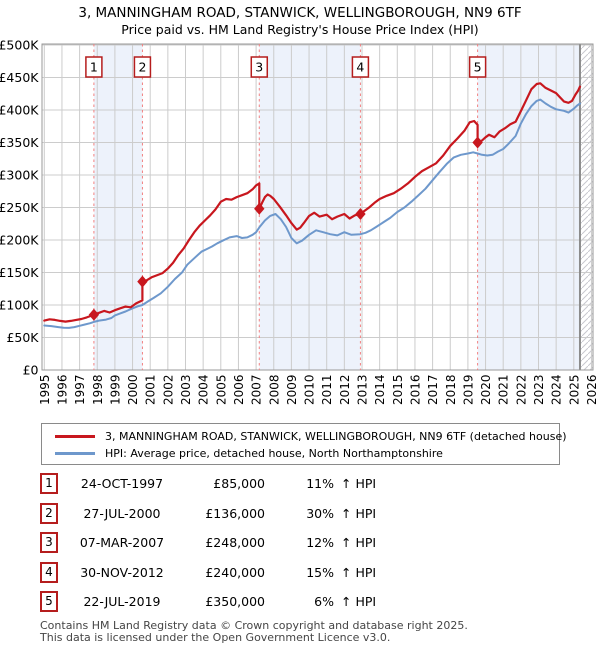 Image resolution: width=600 pixels, height=650 pixels. Describe the element at coordinates (186, 390) in the screenshot. I see `x-tick-label: 2003` at that location.